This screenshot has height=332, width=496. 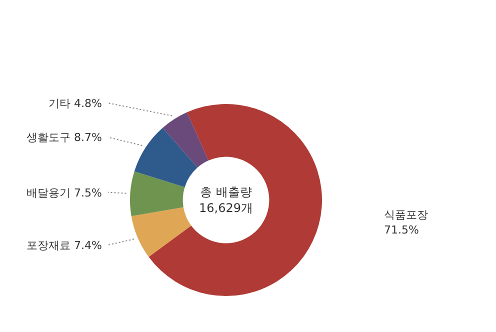 I want to click on slice-label: 배달용기 7.5%, so click(x=64, y=193).